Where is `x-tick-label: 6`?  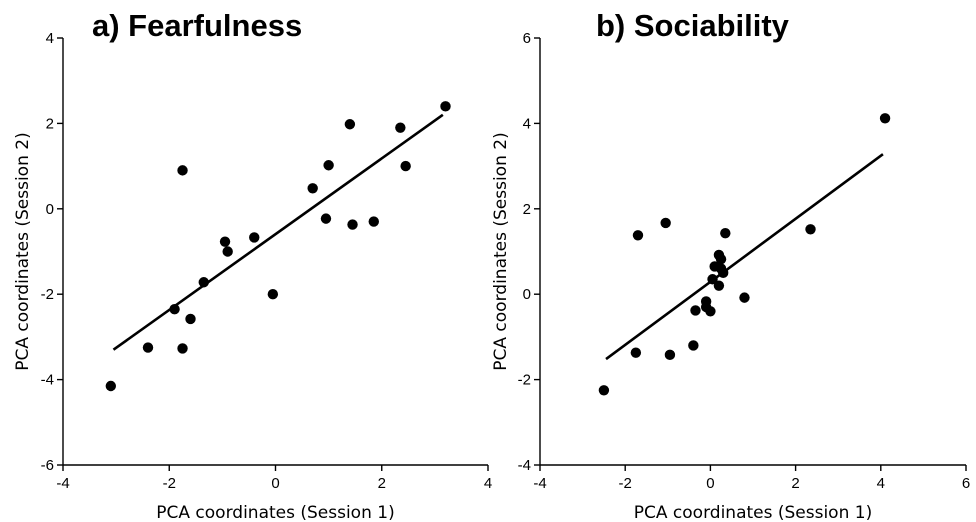 x-tick-label: 6 is located at coordinates (966, 483).